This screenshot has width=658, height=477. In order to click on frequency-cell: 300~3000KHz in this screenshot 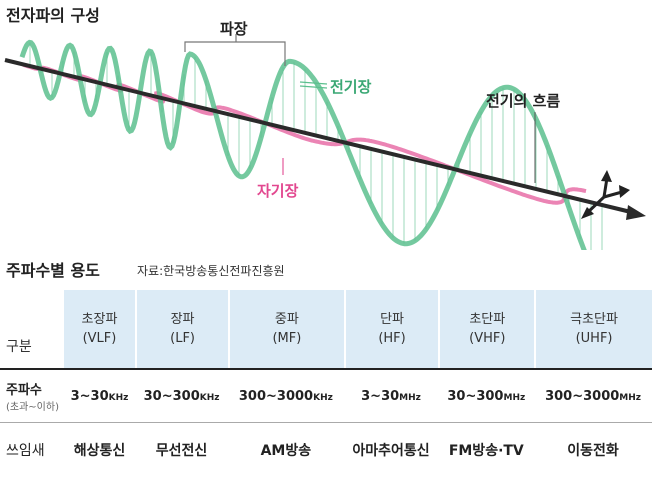, I will do `click(286, 395)`.